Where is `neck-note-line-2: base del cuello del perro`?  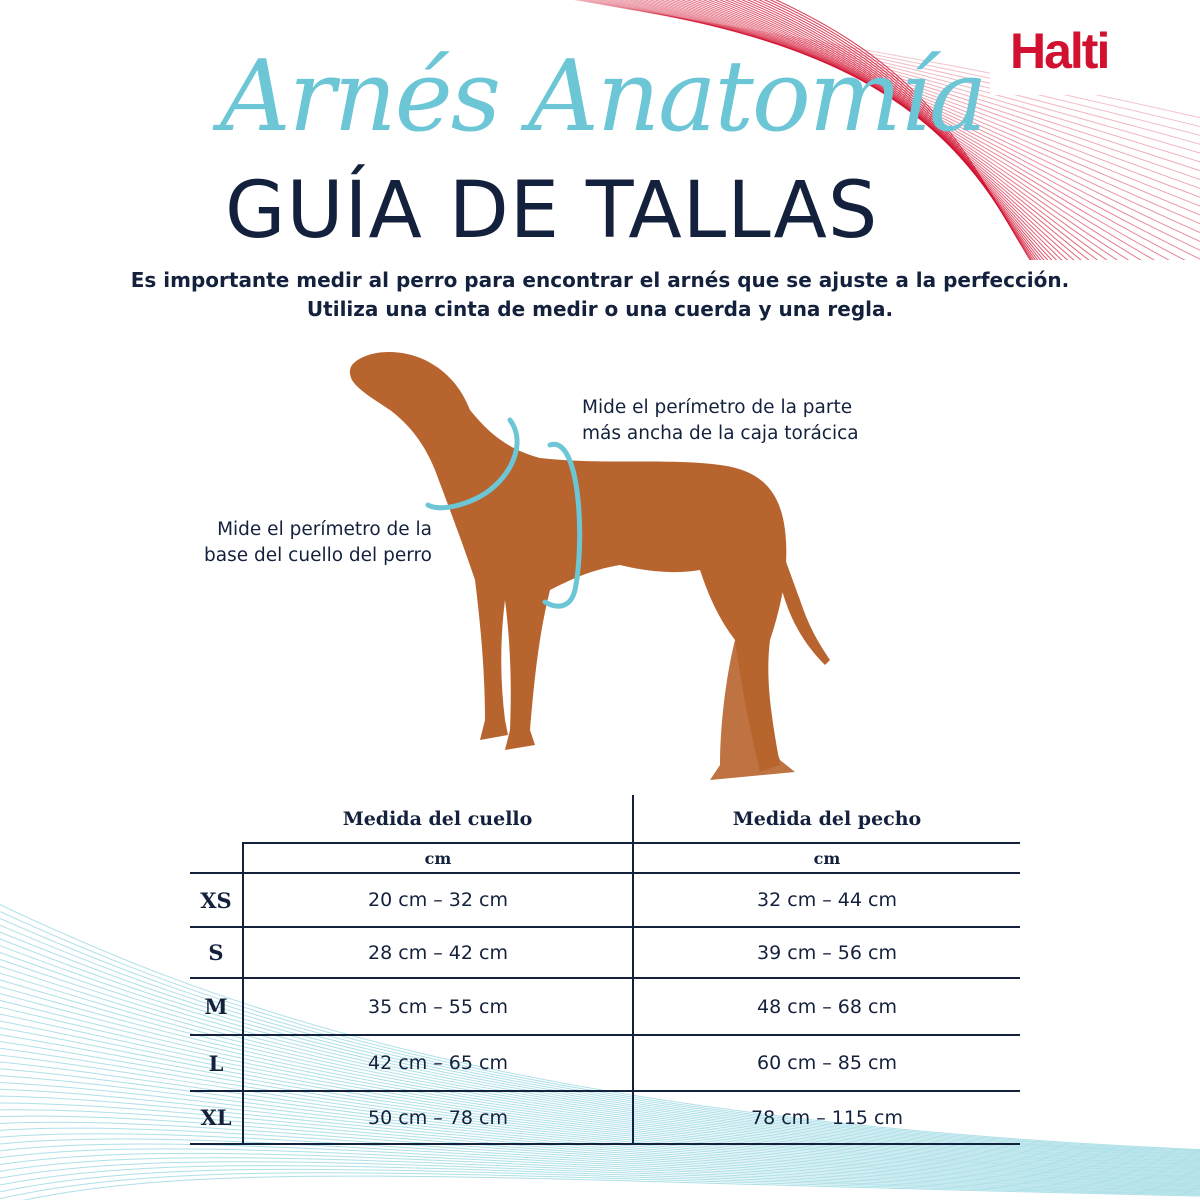 neck-note-line-2: base del cuello del perro is located at coordinates (318, 555).